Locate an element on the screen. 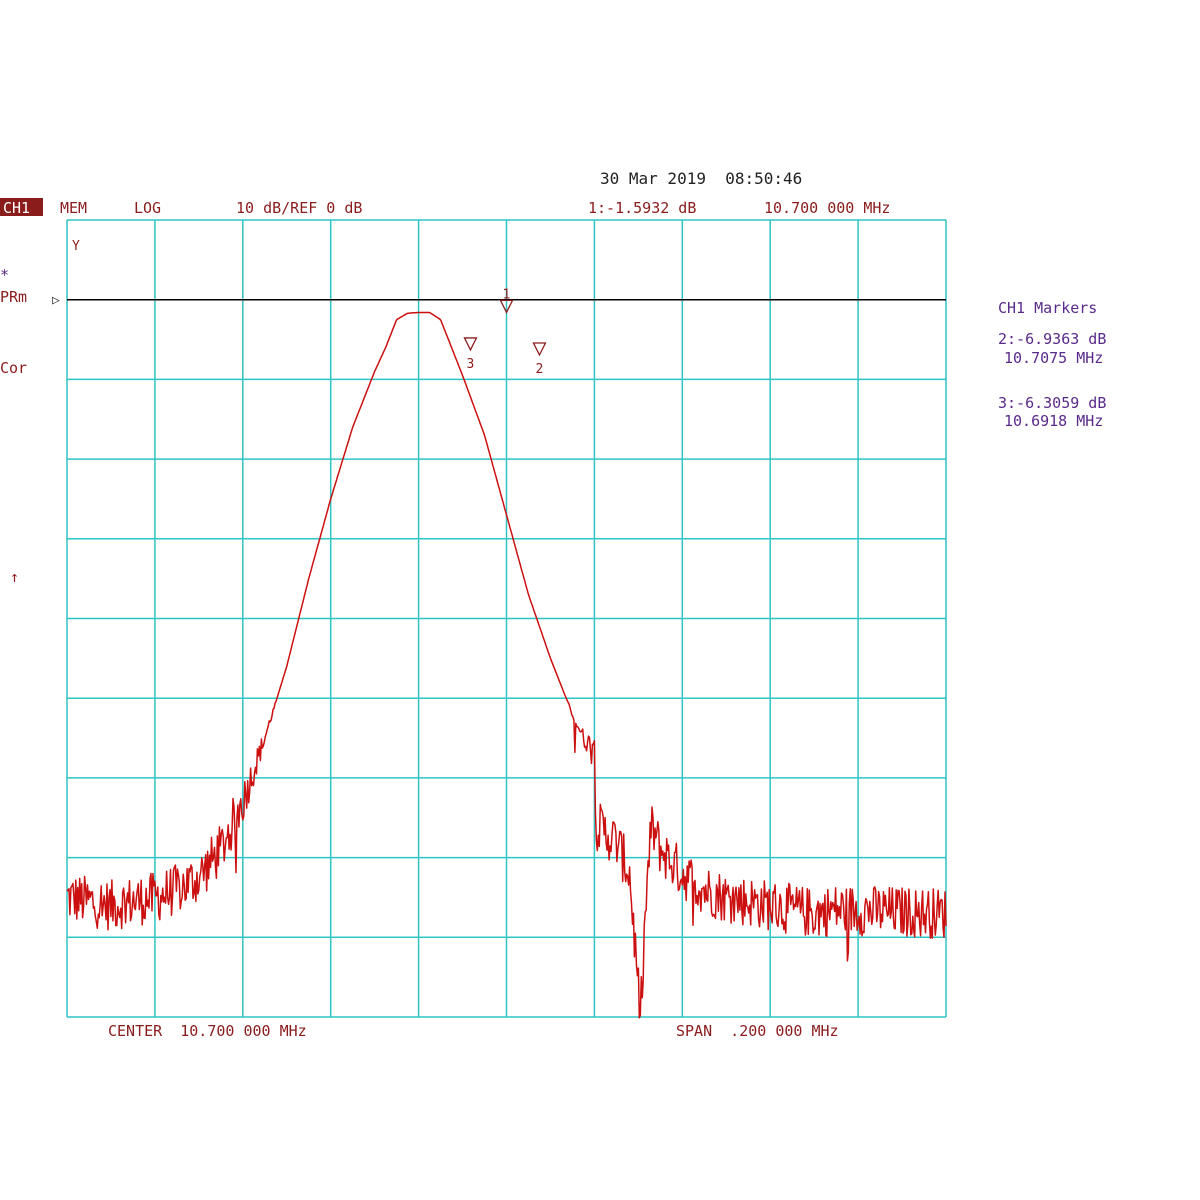 The image size is (1200, 1200). center-frequency: CENTER 10.700 000 MHz is located at coordinates (207, 1031).